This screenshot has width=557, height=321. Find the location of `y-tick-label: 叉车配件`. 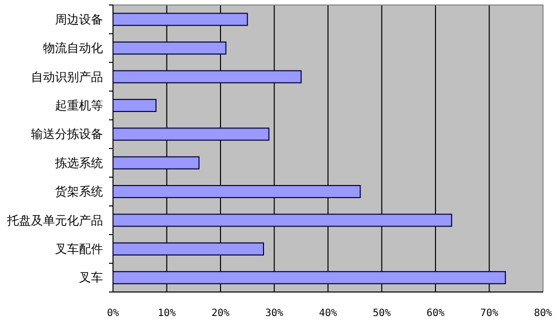

y-tick-label: 叉车配件 is located at coordinates (79, 249).